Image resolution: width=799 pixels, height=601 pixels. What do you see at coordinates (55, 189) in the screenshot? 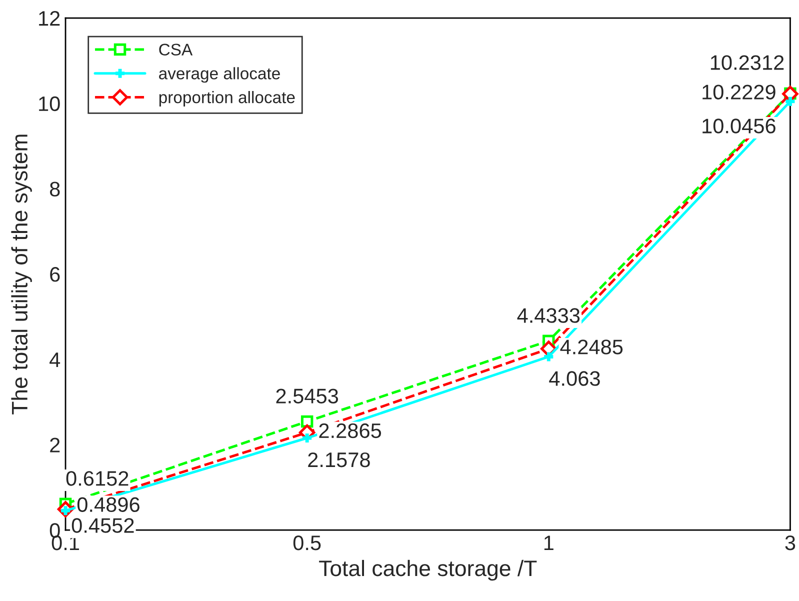
I see `y-tick-label: 8` at bounding box center [55, 189].